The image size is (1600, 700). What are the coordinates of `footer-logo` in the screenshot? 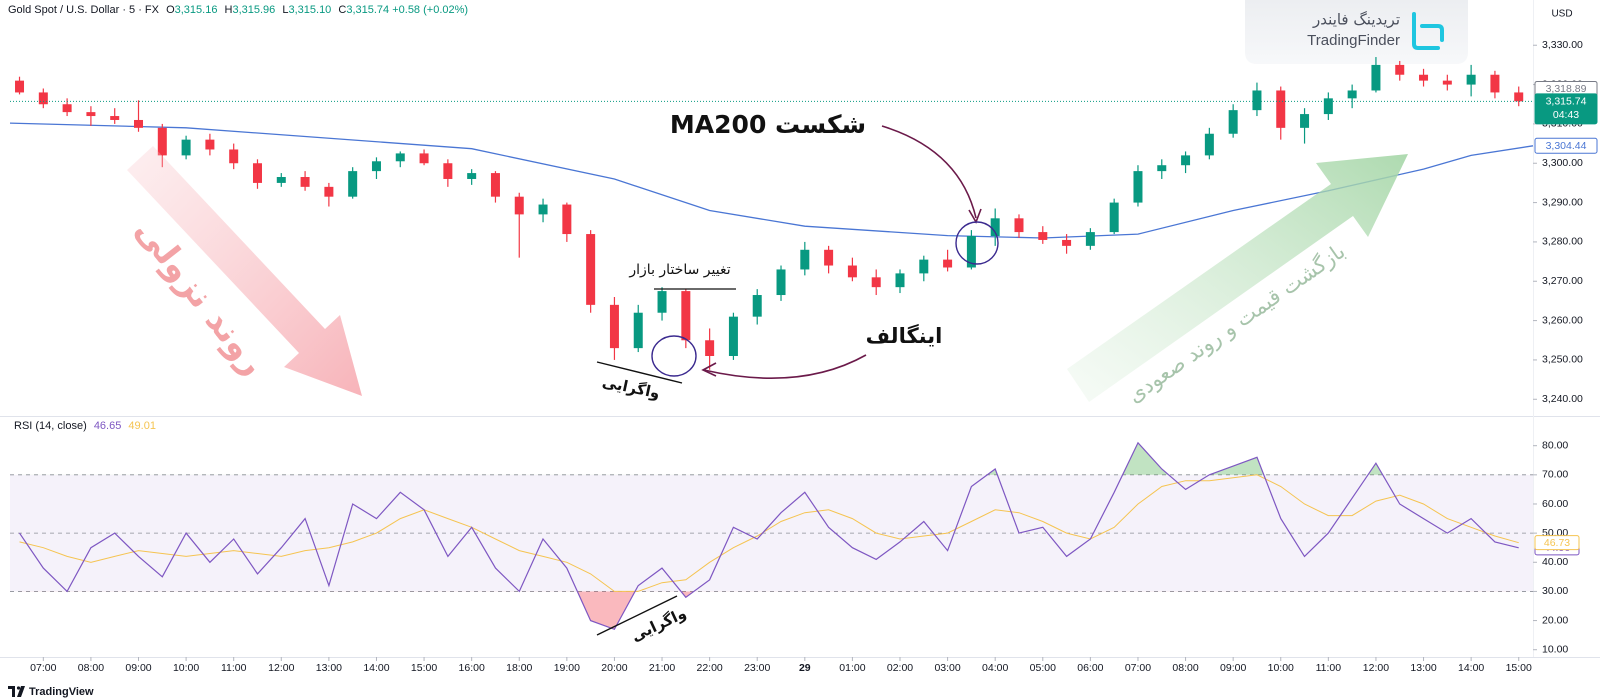 It's located at (16, 691).